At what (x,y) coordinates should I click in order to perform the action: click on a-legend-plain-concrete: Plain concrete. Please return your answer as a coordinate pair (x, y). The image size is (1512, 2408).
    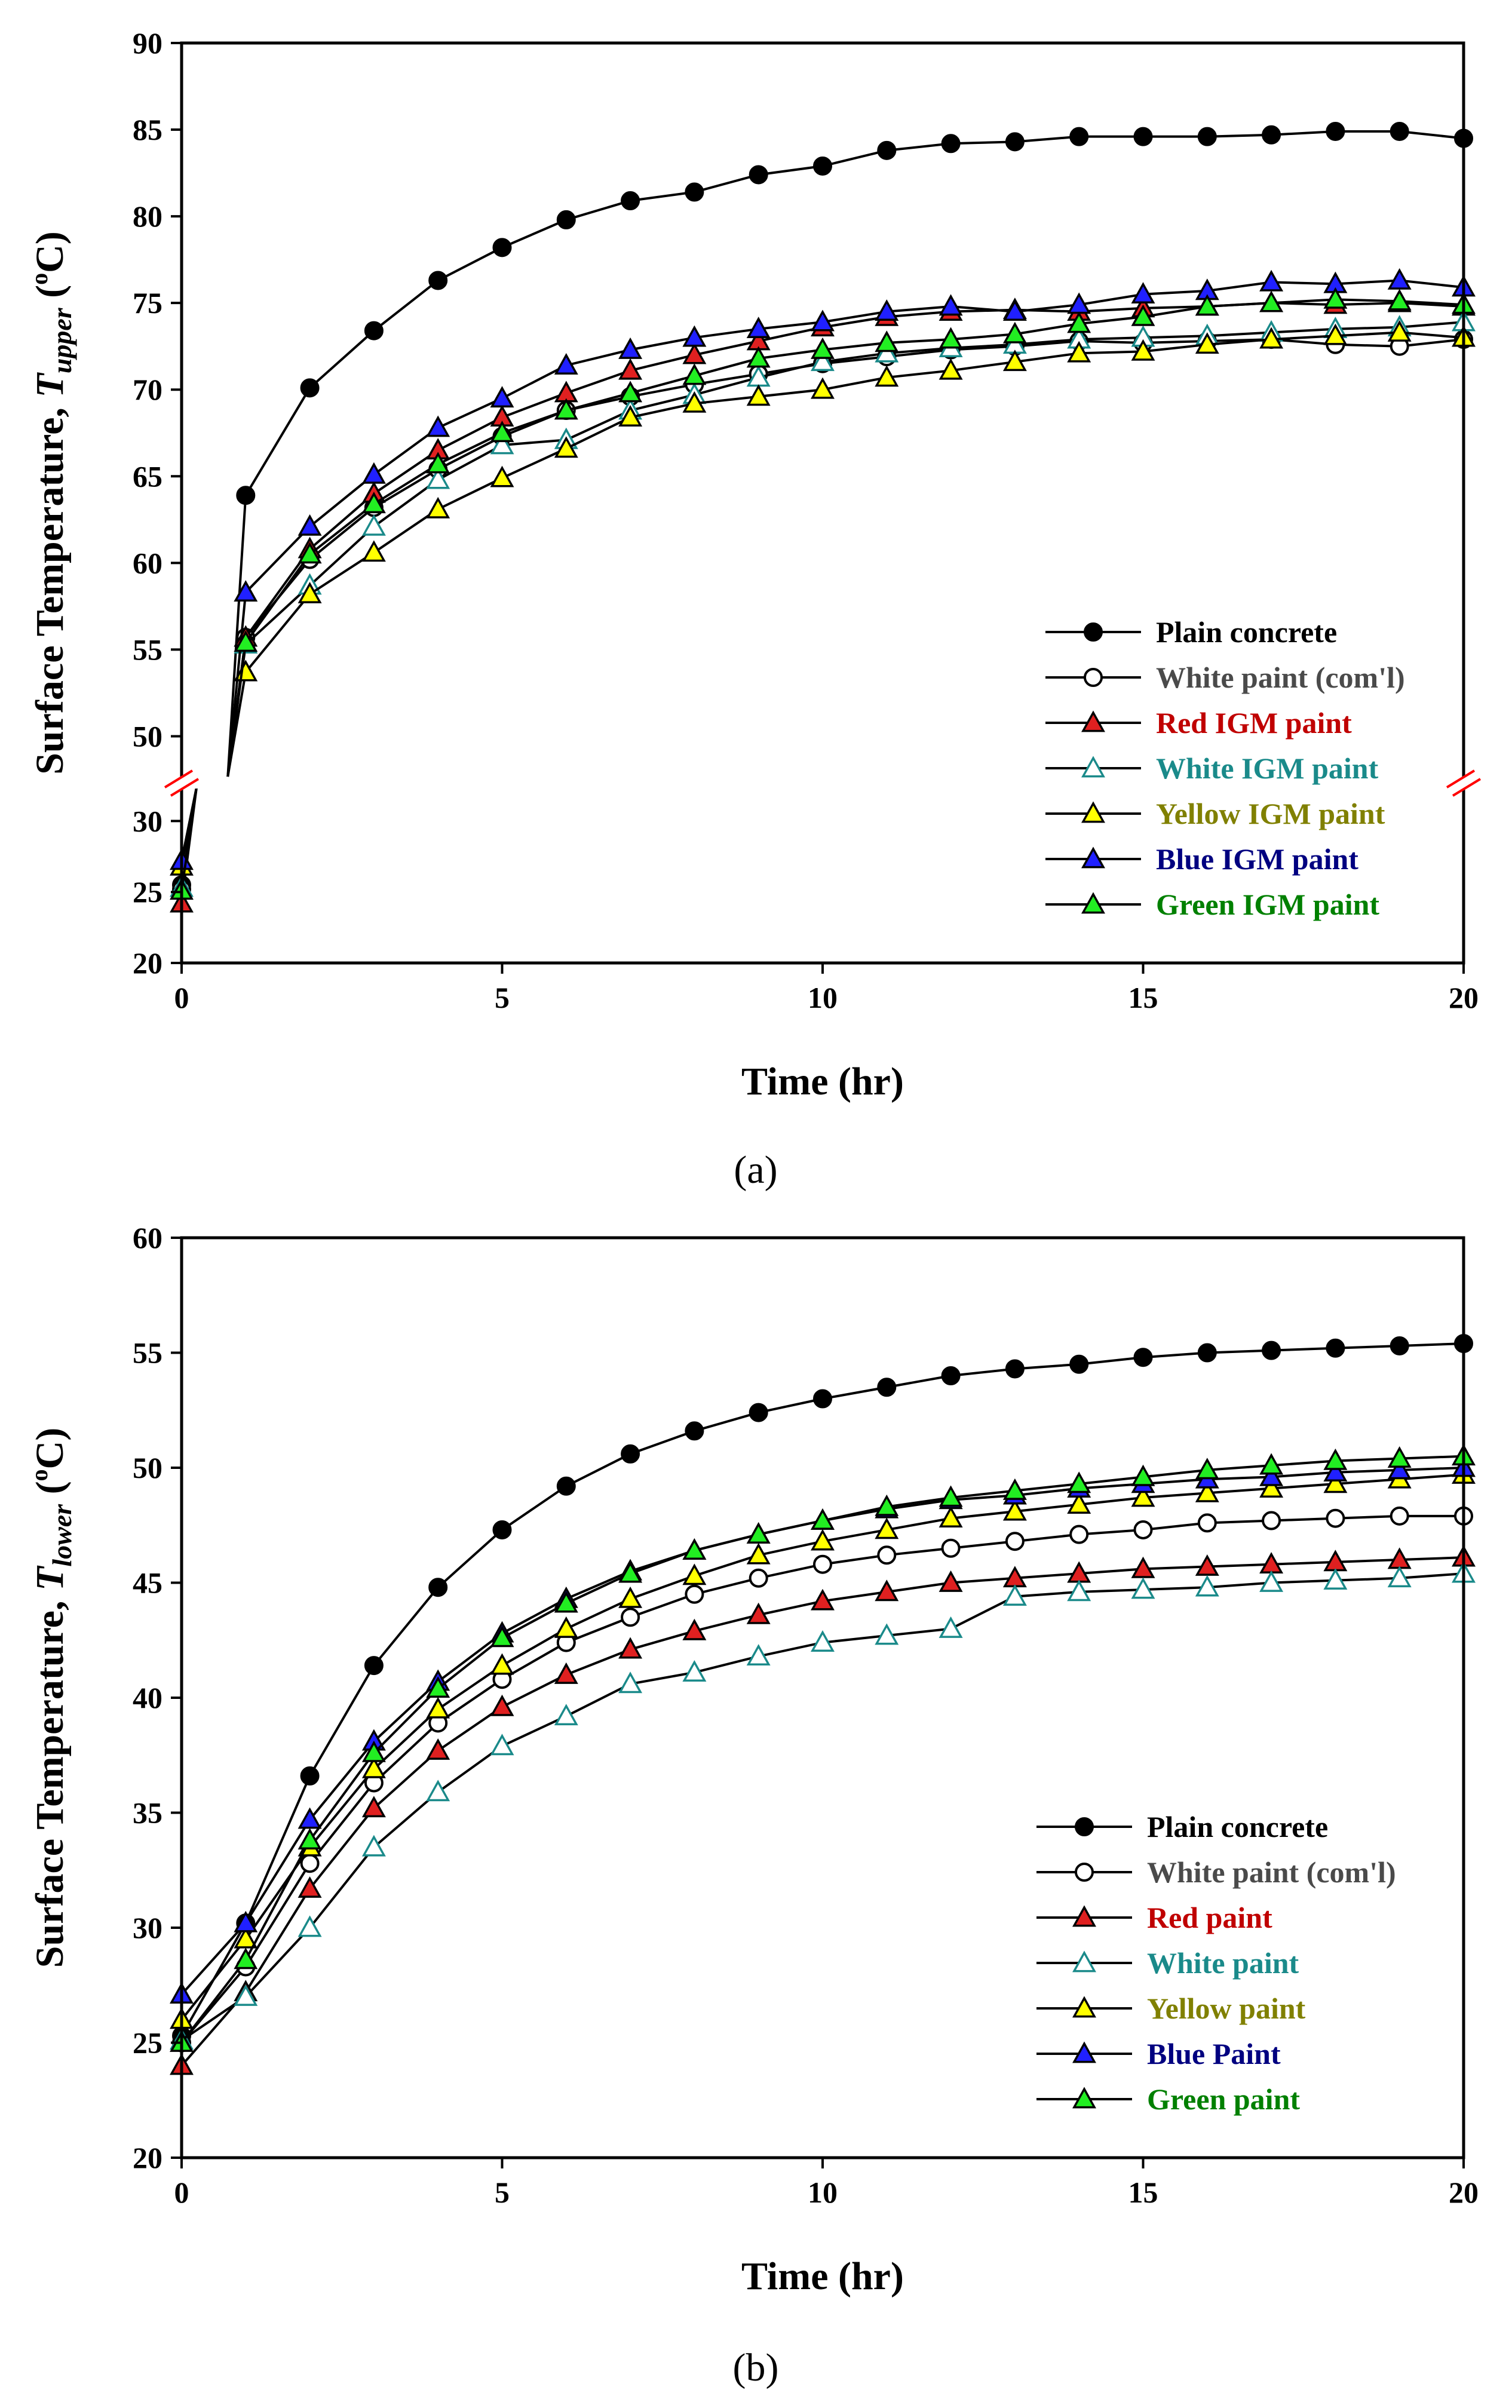
    Looking at the image, I should click on (1191, 632).